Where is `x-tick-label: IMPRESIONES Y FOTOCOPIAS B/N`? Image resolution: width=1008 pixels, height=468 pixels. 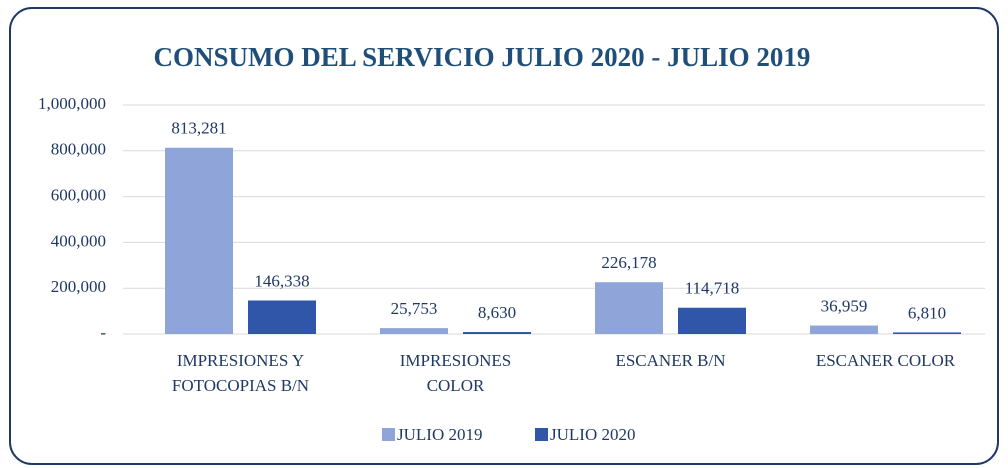 x-tick-label: IMPRESIONES Y FOTOCOPIAS B/N is located at coordinates (240, 373).